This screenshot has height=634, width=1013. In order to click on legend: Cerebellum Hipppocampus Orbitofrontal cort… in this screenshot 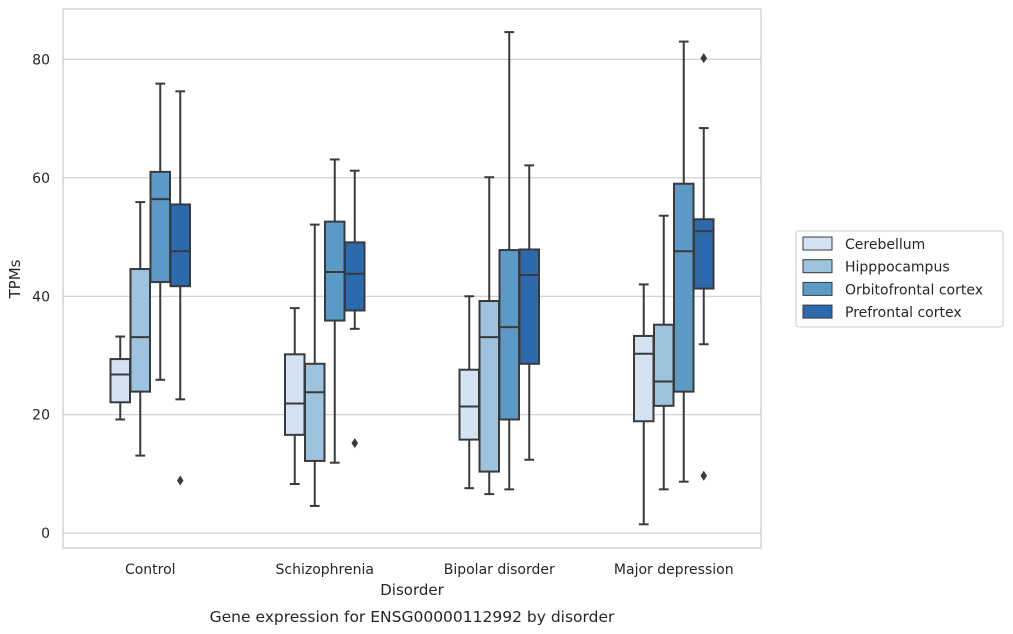, I will do `click(899, 279)`.